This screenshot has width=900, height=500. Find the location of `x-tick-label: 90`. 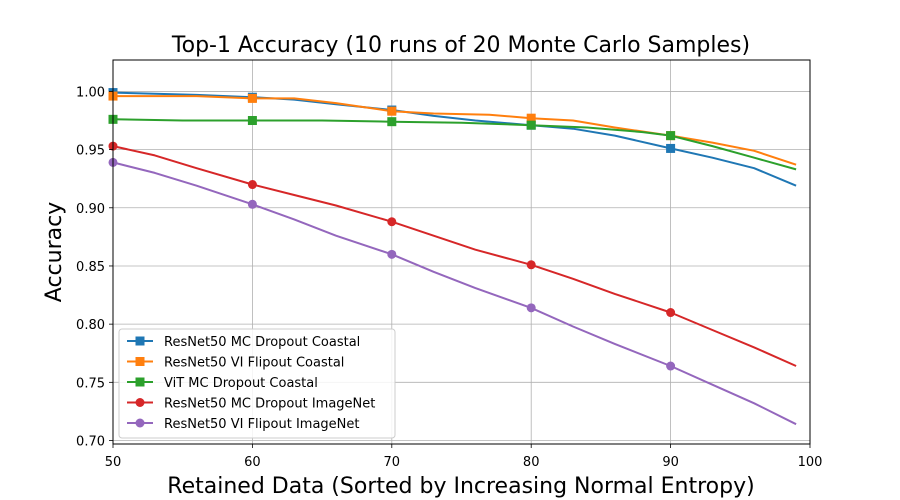

x-tick-label: 90 is located at coordinates (670, 462).